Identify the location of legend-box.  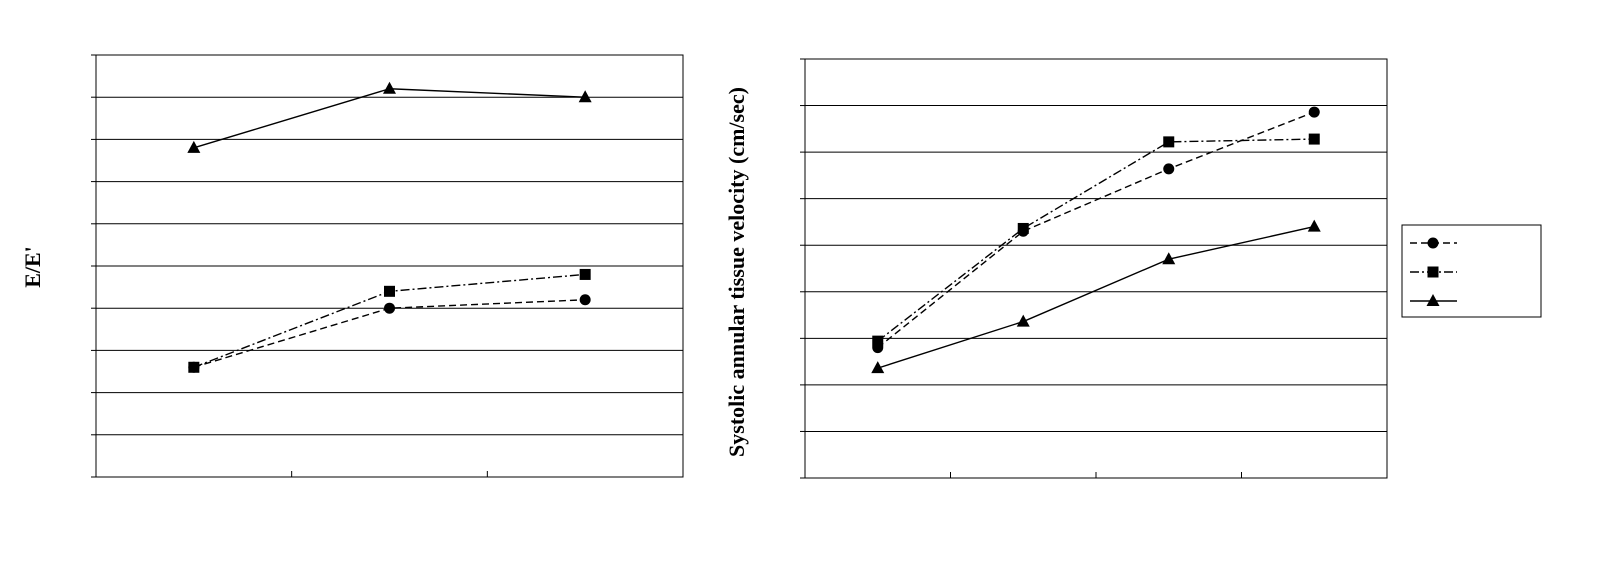
(1471, 271).